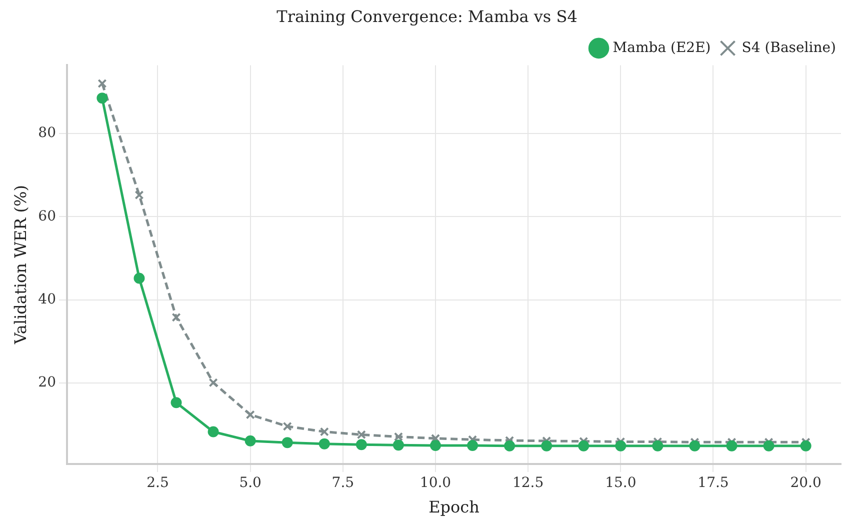 The height and width of the screenshot is (530, 856). What do you see at coordinates (343, 483) in the screenshot?
I see `x-tick-label: 7.5` at bounding box center [343, 483].